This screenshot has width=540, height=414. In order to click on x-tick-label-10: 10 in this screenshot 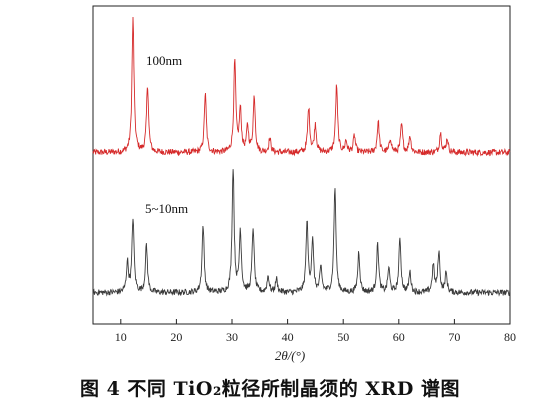, I will do `click(121, 337)`.